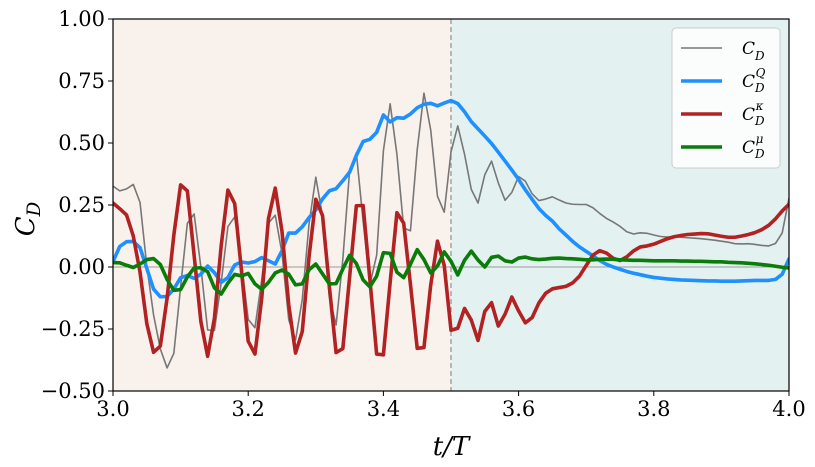 The height and width of the screenshot is (467, 815). Describe the element at coordinates (81, 267) in the screenshot. I see `y-tick-label: 0.00` at that location.